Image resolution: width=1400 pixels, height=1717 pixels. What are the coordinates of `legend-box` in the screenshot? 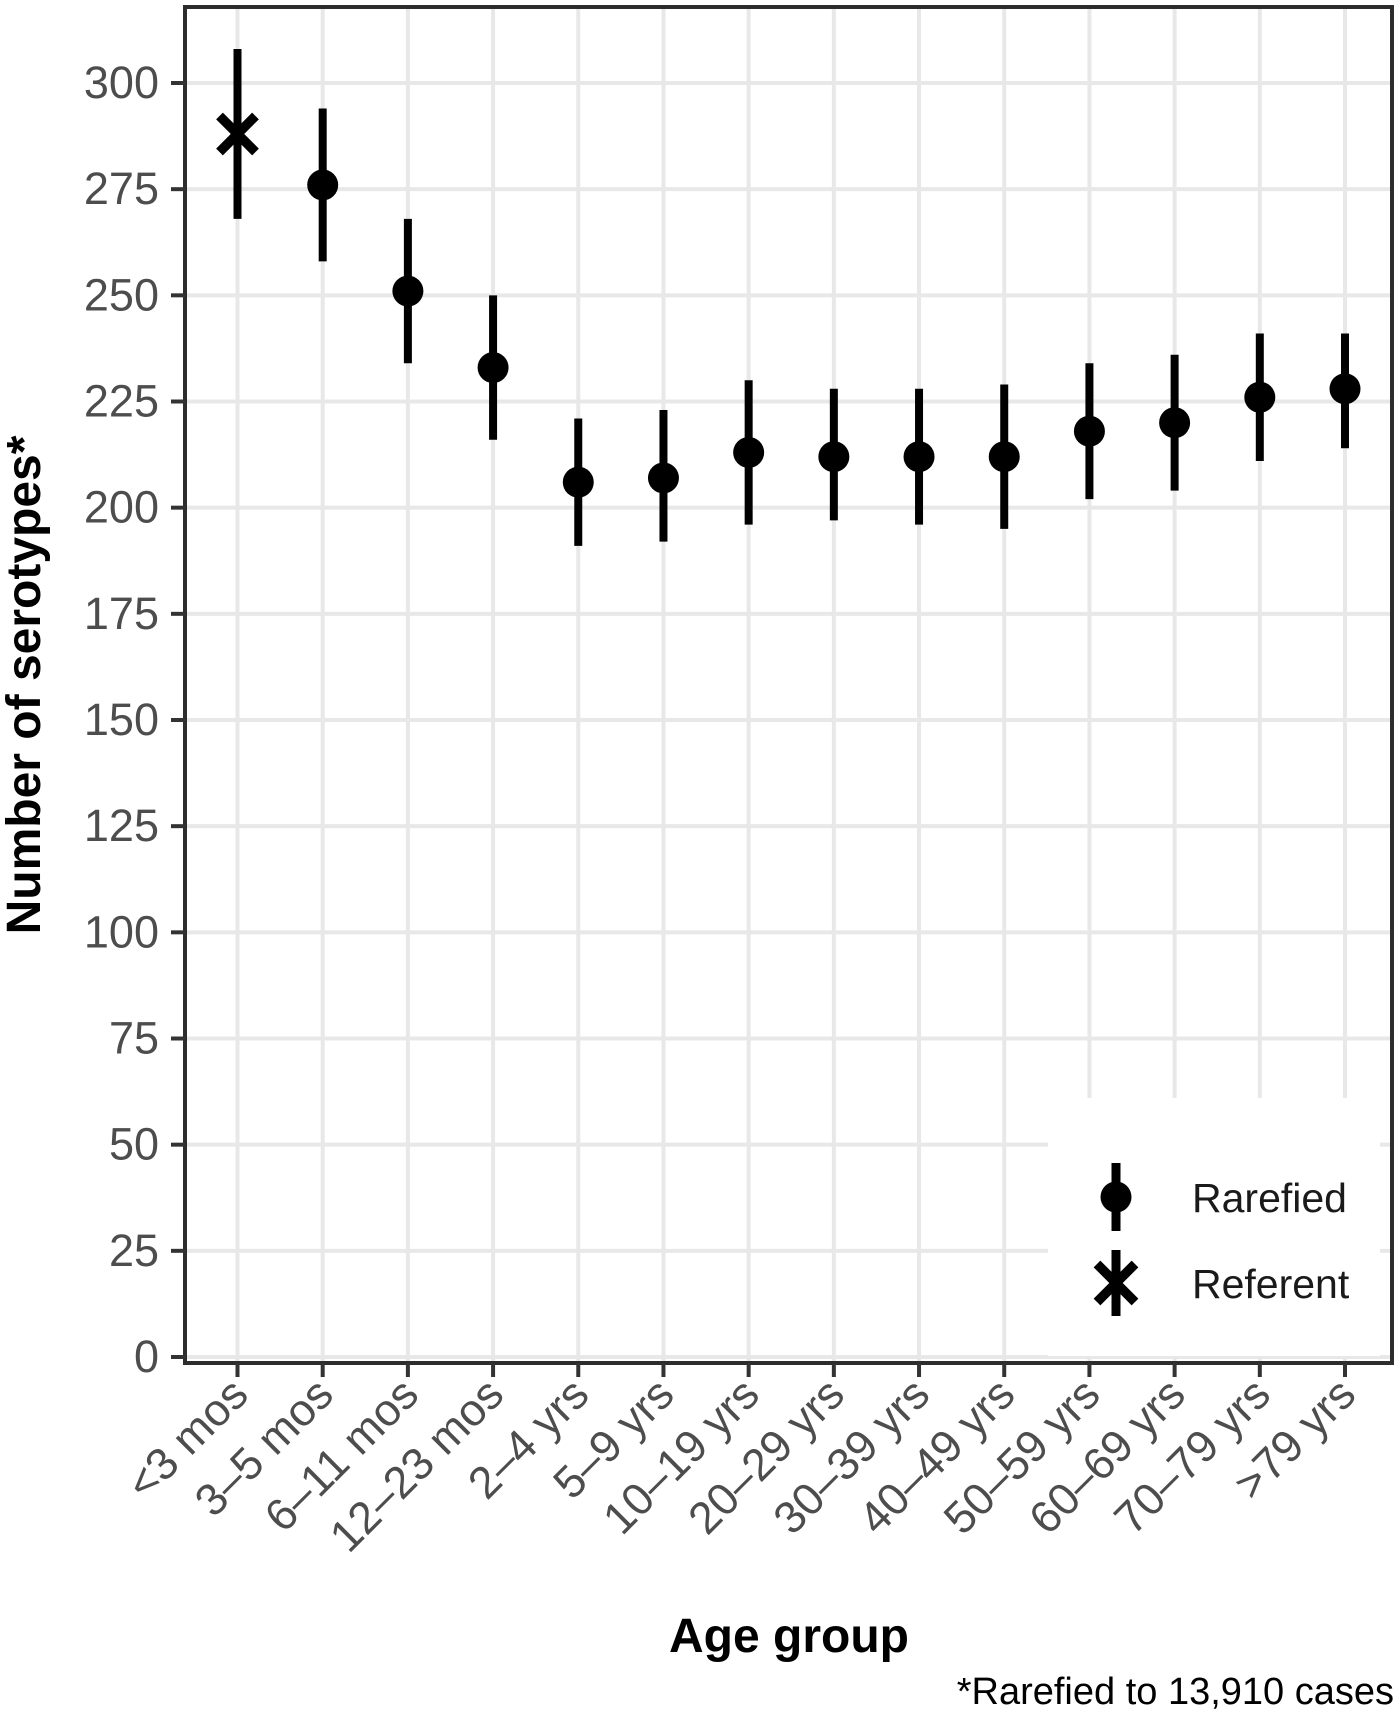 It's located at (1214, 1227).